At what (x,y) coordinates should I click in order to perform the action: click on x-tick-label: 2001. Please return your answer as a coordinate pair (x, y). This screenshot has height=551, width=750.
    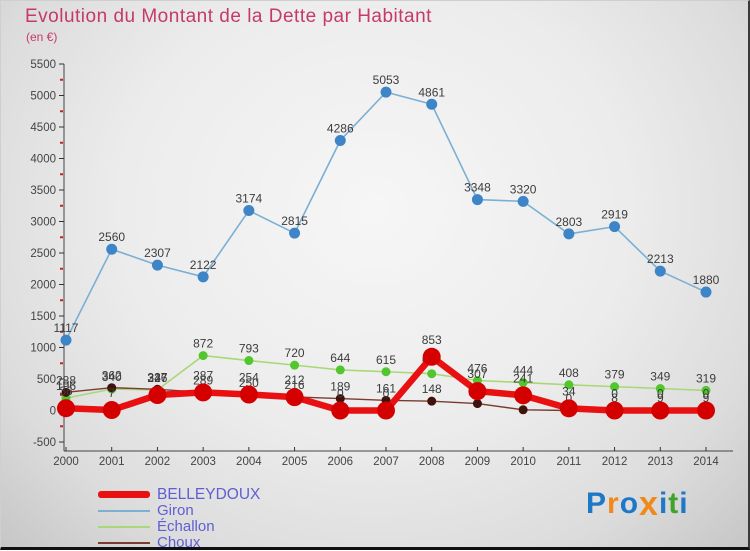
    Looking at the image, I should click on (112, 462).